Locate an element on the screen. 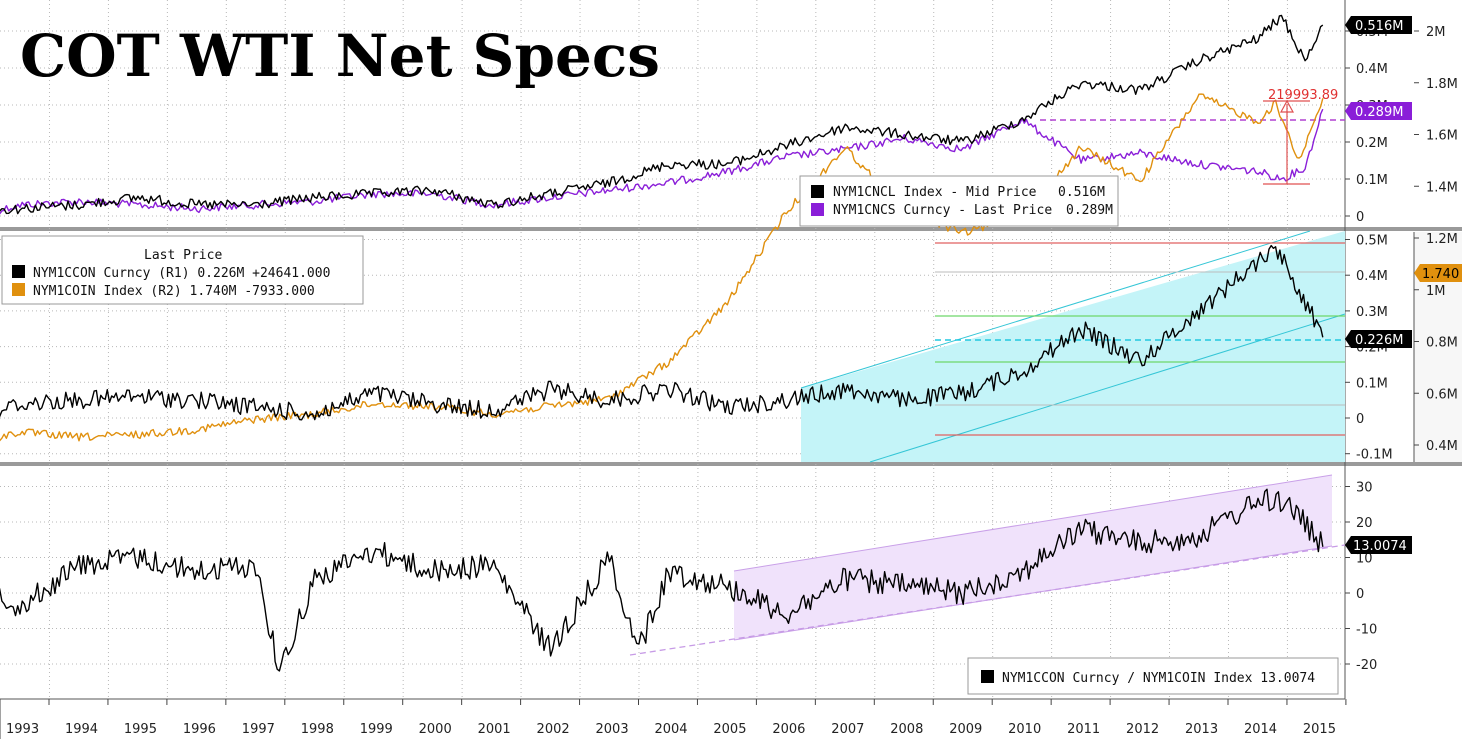 This screenshot has height=739, width=1462. tag-coin: 1.740 is located at coordinates (1440, 274).